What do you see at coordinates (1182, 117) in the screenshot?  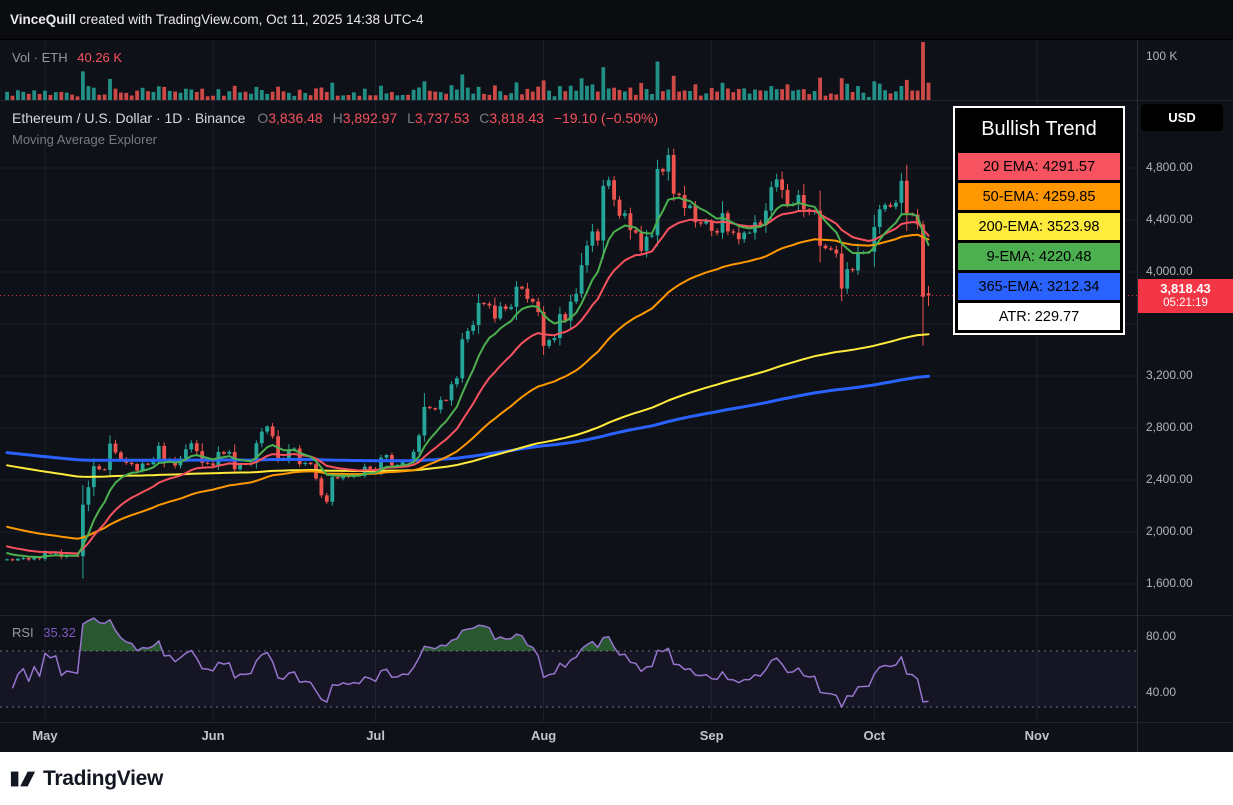 I see `currency-button: USD` at bounding box center [1182, 117].